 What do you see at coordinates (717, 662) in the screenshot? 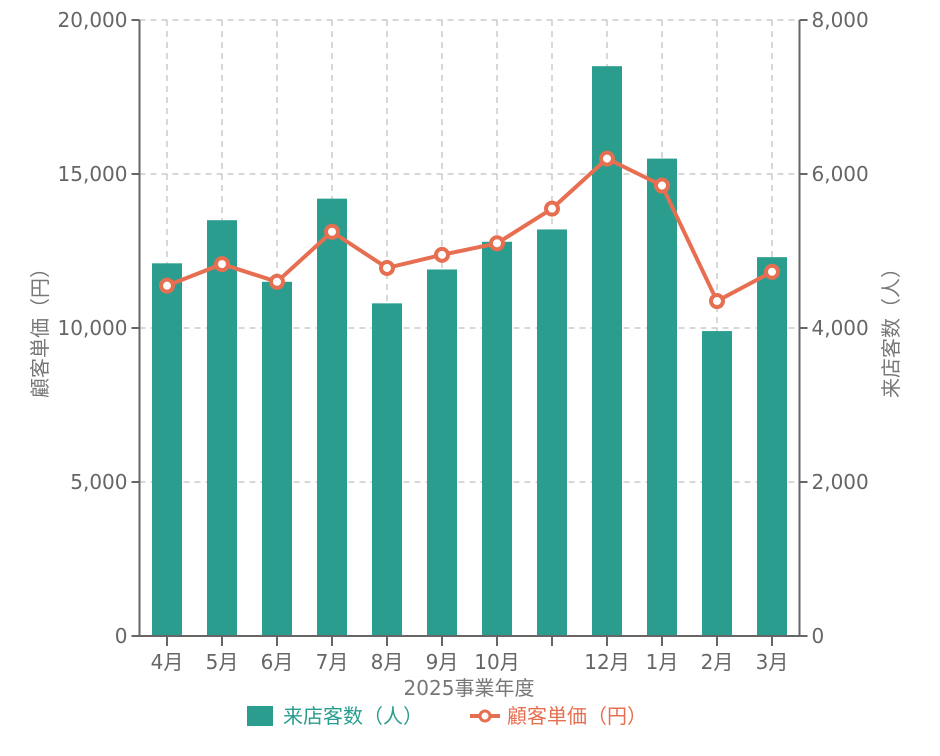
I see `x-tick-label: 2月` at bounding box center [717, 662].